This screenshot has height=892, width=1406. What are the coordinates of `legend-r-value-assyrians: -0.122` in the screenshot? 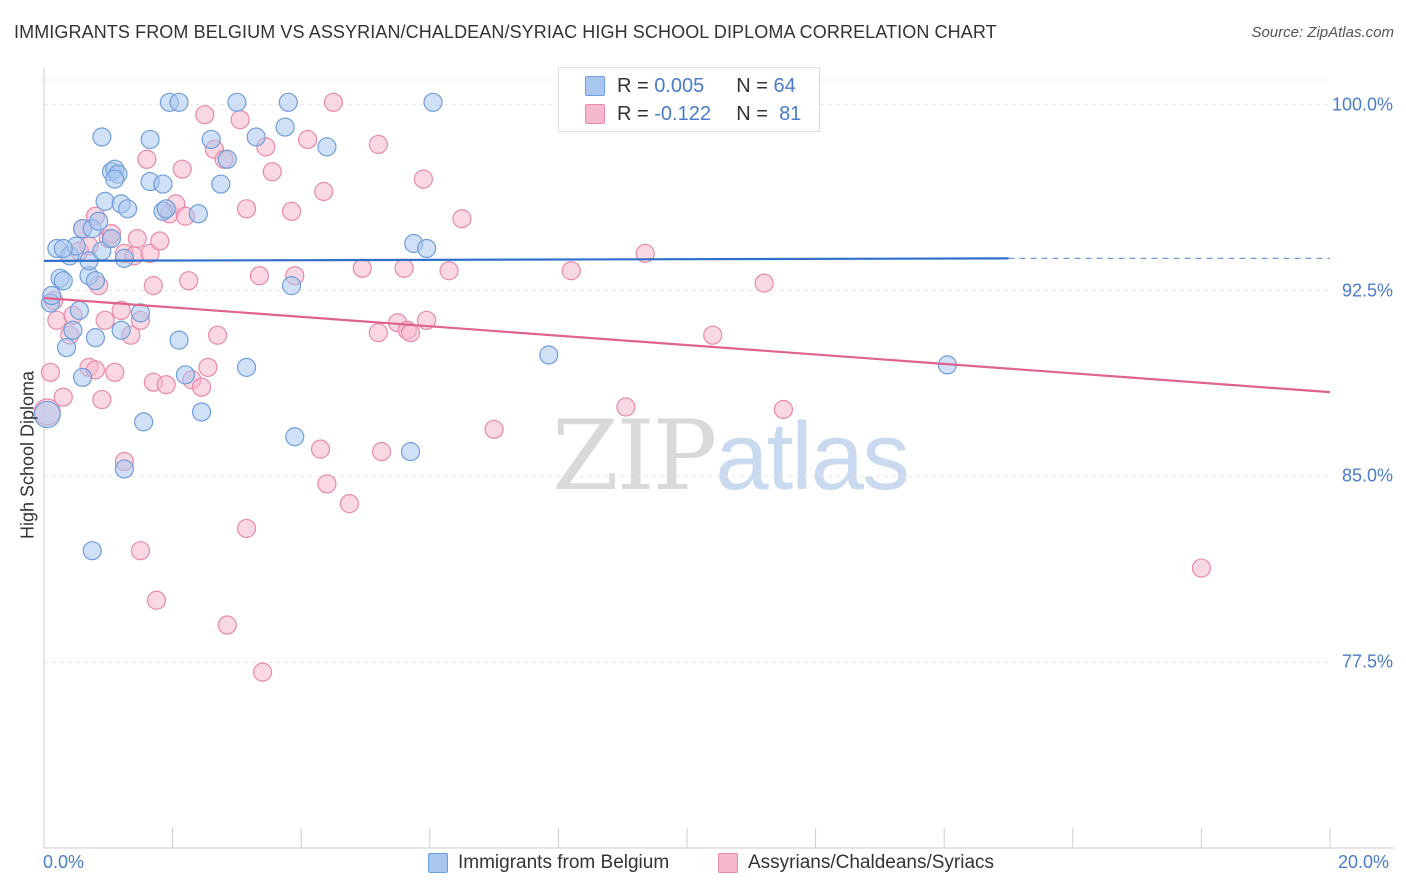 It's located at (682, 113).